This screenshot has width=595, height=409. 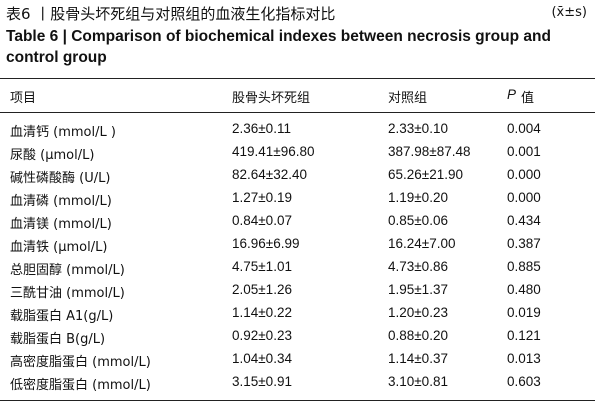 What do you see at coordinates (60, 178) in the screenshot?
I see `row-label: 碱性磷酸酶 (U/L)` at bounding box center [60, 178].